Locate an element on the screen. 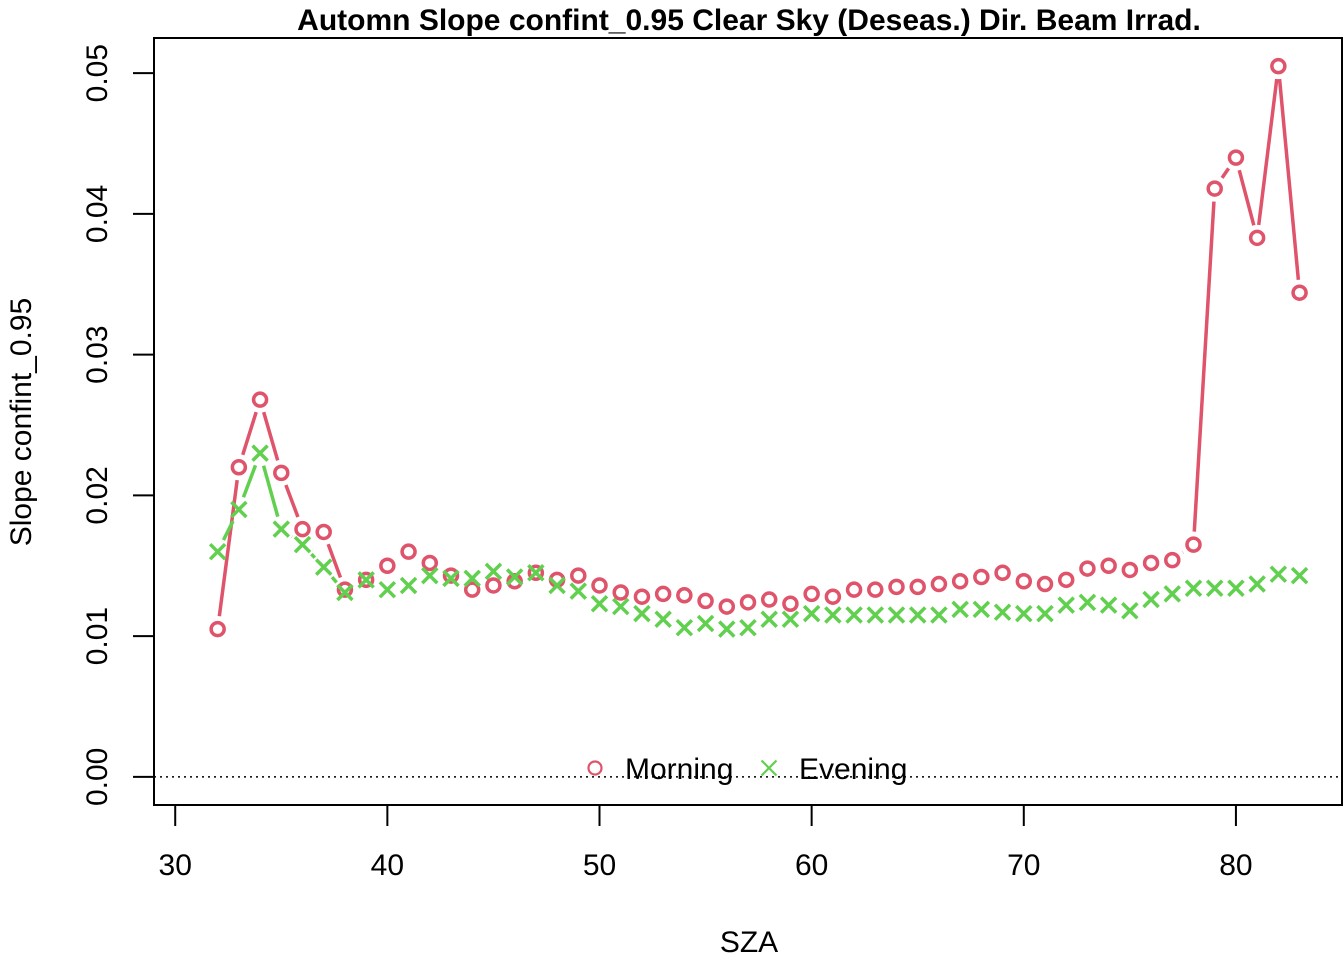 The image size is (1344, 960). x-tick-label: 60 is located at coordinates (811, 865).